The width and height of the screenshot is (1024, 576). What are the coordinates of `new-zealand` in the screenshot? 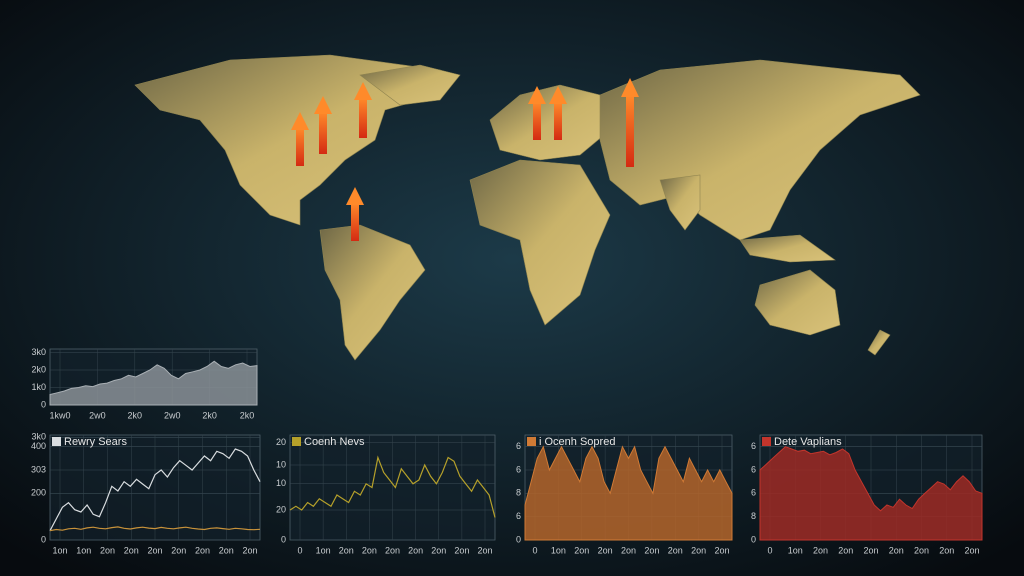 It's located at (879, 342).